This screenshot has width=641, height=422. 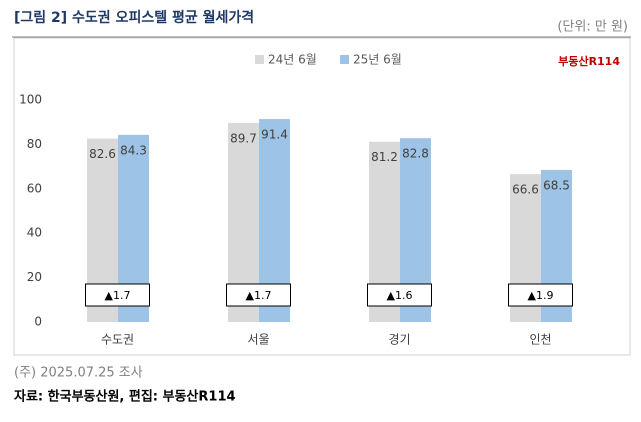 I want to click on value-label: 68.5, so click(x=556, y=185).